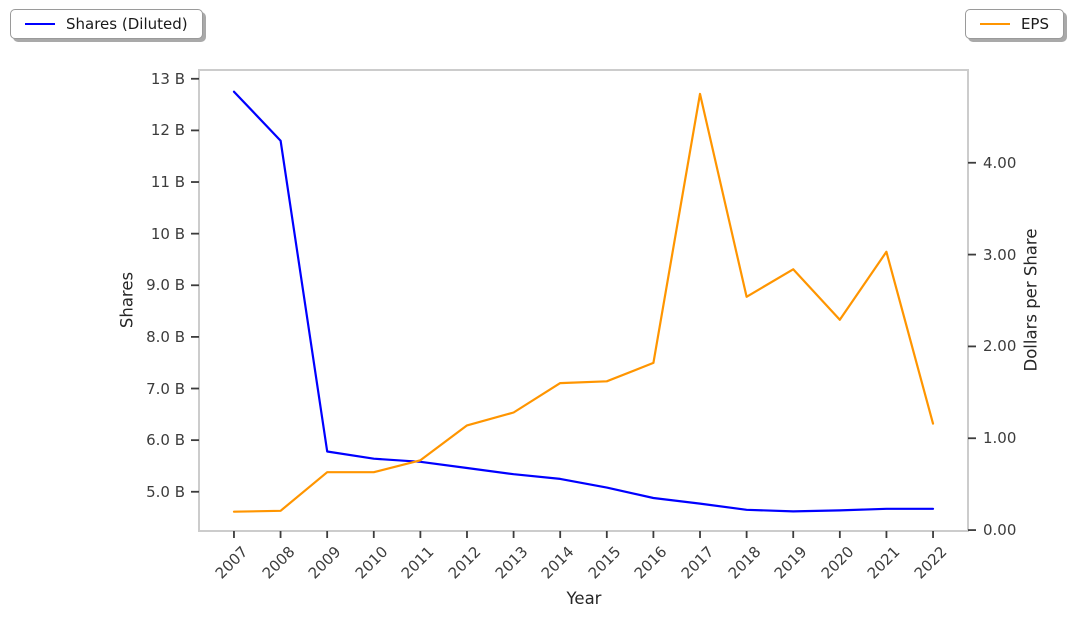 This screenshot has width=1072, height=618. I want to click on legend-eps: EPS, so click(1014, 24).